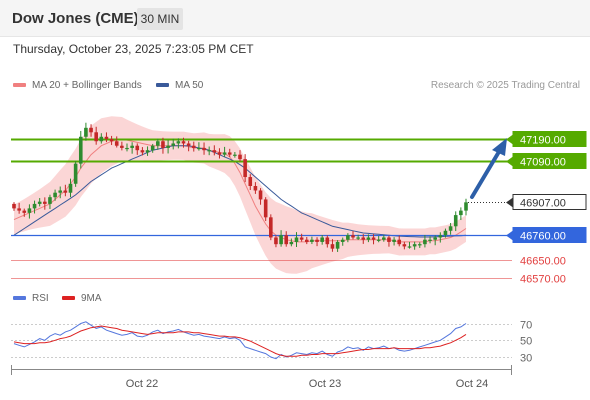 This screenshot has height=400, width=590. What do you see at coordinates (526, 359) in the screenshot?
I see `rsi-tick-label: 30` at bounding box center [526, 359].